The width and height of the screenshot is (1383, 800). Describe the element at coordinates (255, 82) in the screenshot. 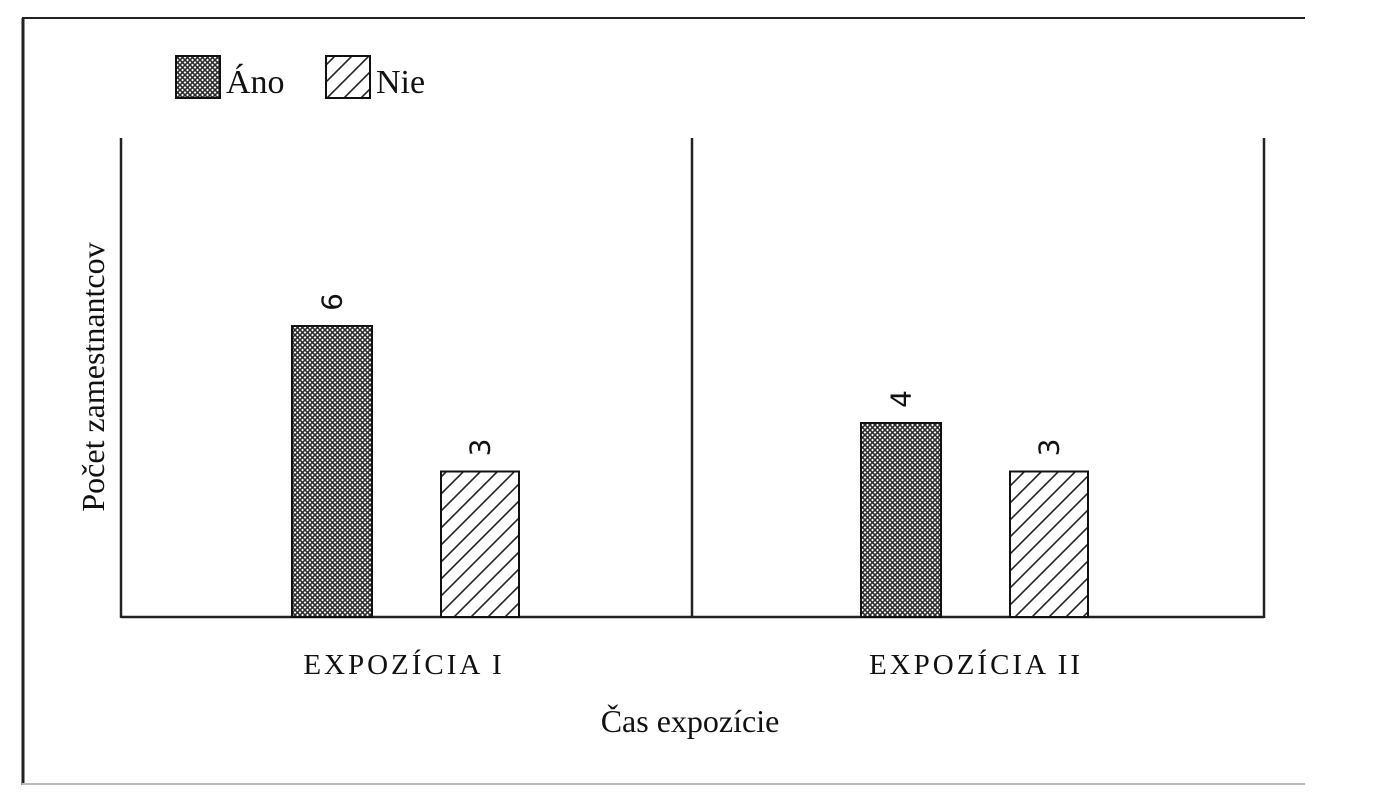

I see `legend-label-1: Áno` at that location.